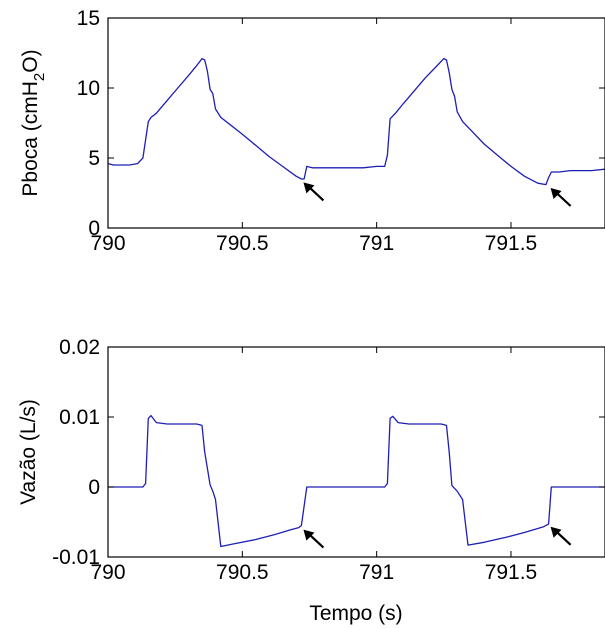  What do you see at coordinates (79, 347) in the screenshot?
I see `flow-ytick-label: 0.02` at bounding box center [79, 347].